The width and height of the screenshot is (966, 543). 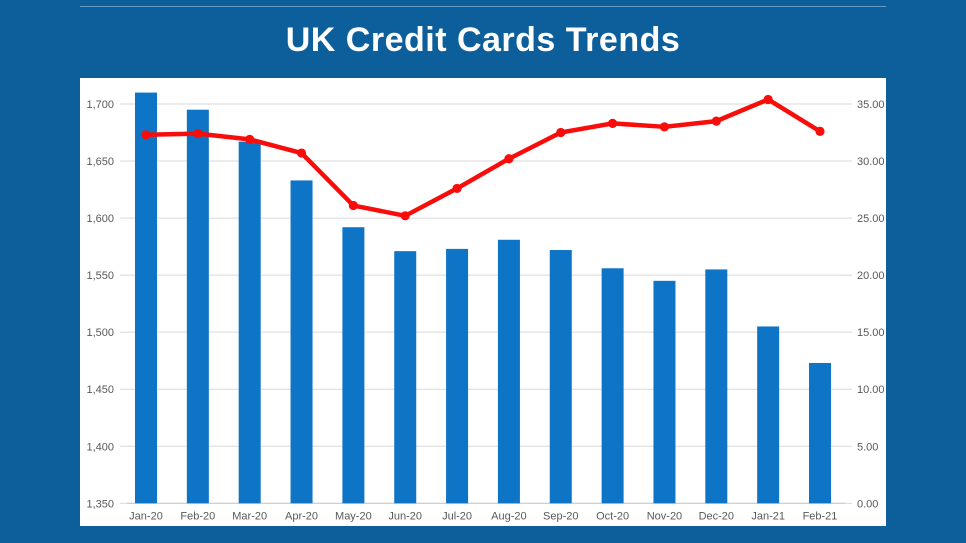 I want to click on y-axis-left-tick: 1,350, so click(x=100, y=504).